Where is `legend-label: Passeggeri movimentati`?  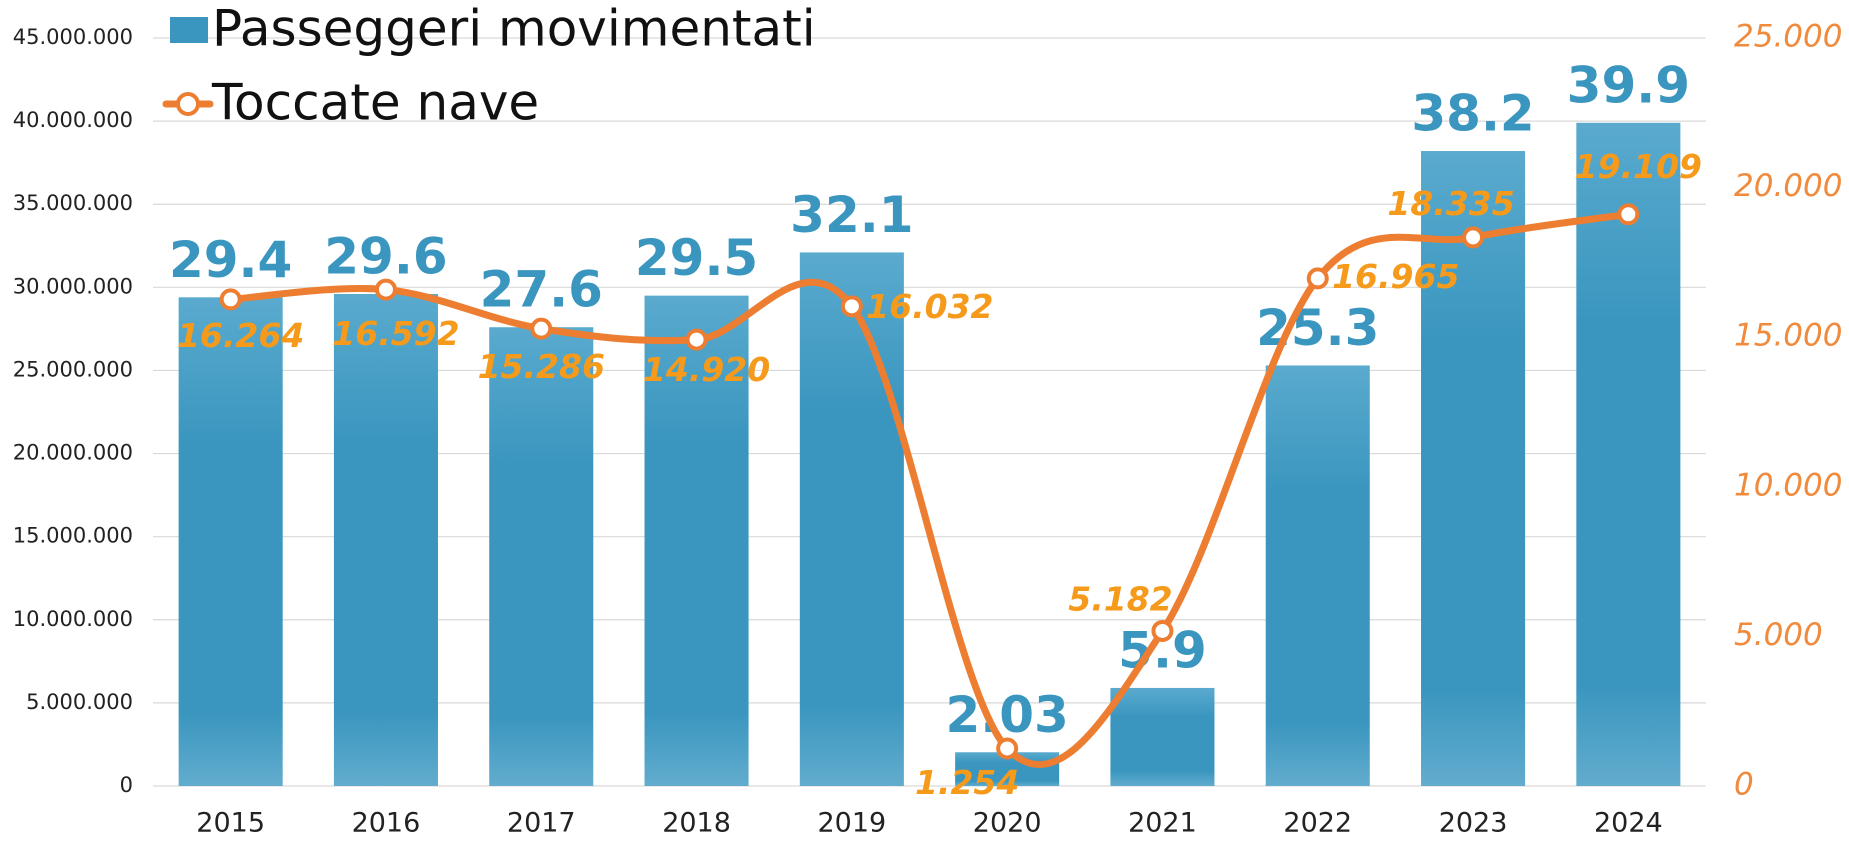
legend-label: Passeggeri movimentati is located at coordinates (514, 29).